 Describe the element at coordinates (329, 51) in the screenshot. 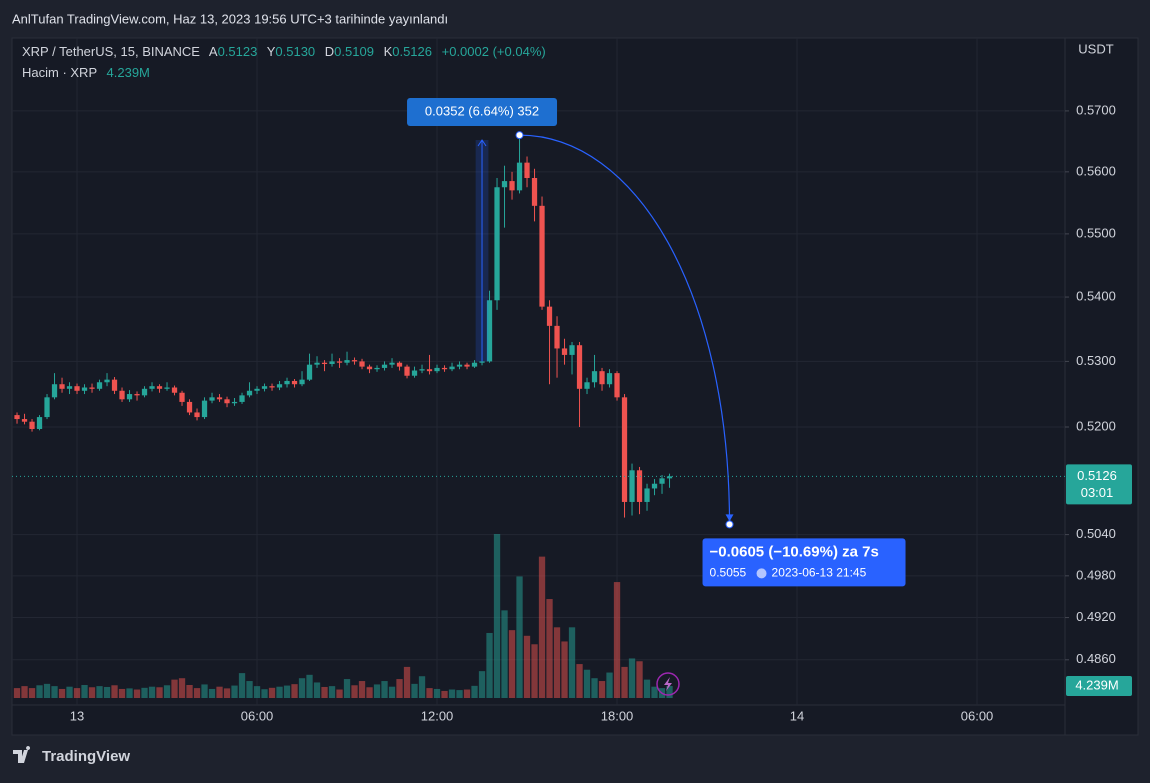

I see `legend-label: D` at that location.